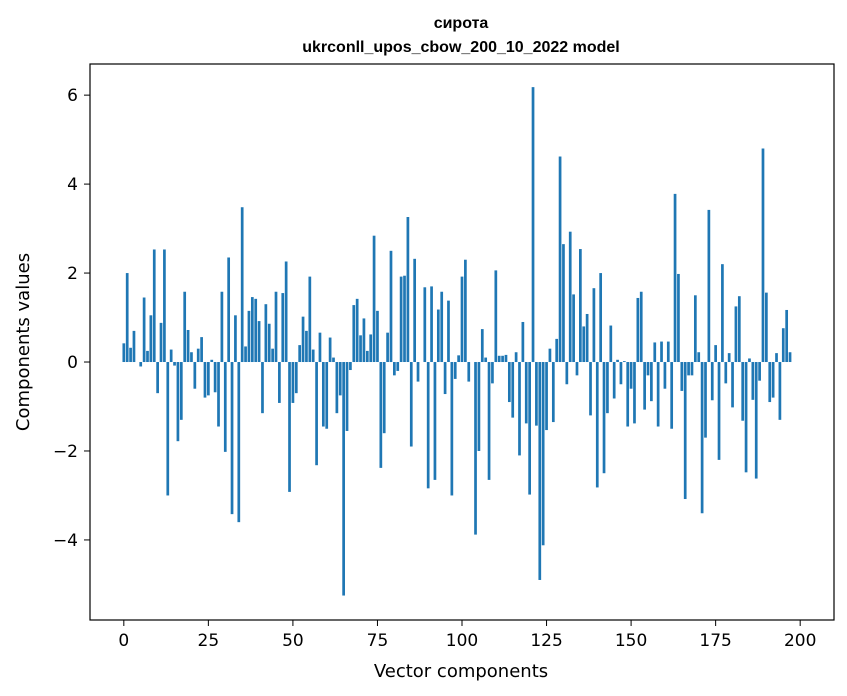 The height and width of the screenshot is (696, 847). What do you see at coordinates (460, 47) in the screenshot?
I see `chart-subtitle: ukrconll_upos_cbow_200_10_2022 model` at bounding box center [460, 47].